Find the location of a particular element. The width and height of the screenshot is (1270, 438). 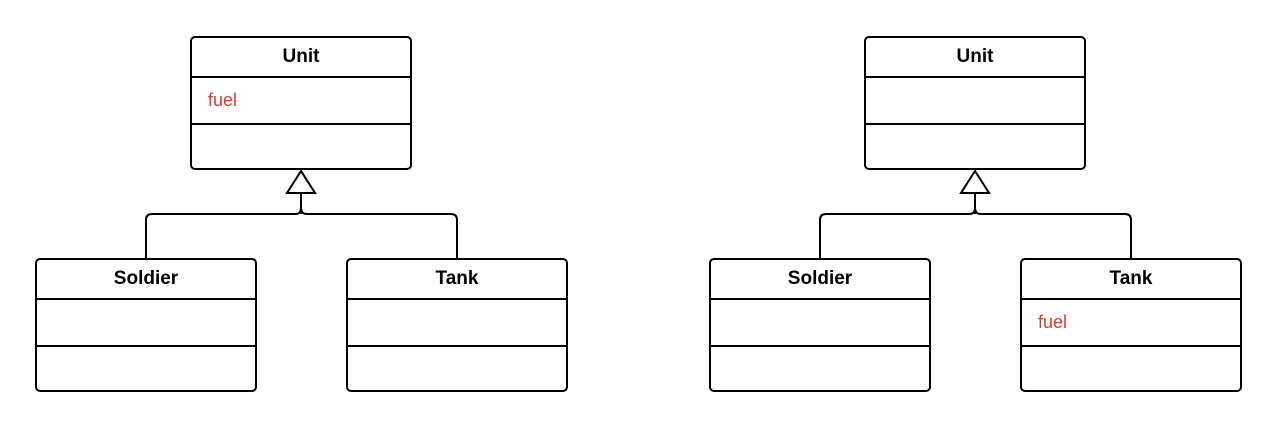

class-unit-left: Unit fuel is located at coordinates (301, 103).